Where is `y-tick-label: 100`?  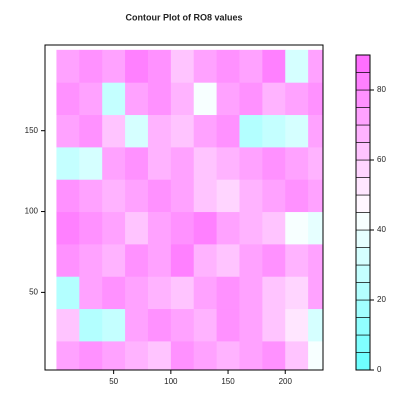 y-tick-label: 100 is located at coordinates (32, 211).